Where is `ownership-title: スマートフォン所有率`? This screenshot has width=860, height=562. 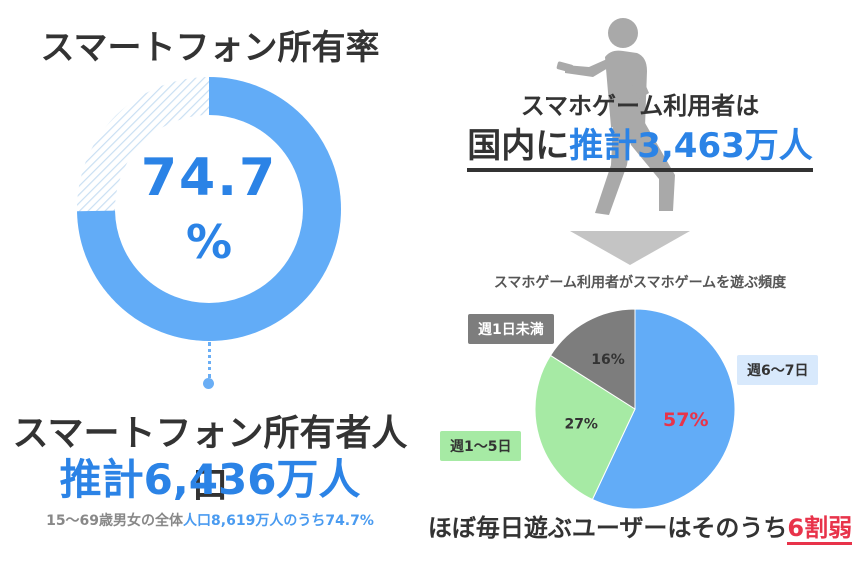
ownership-title: スマートフォン所有率 is located at coordinates (210, 48).